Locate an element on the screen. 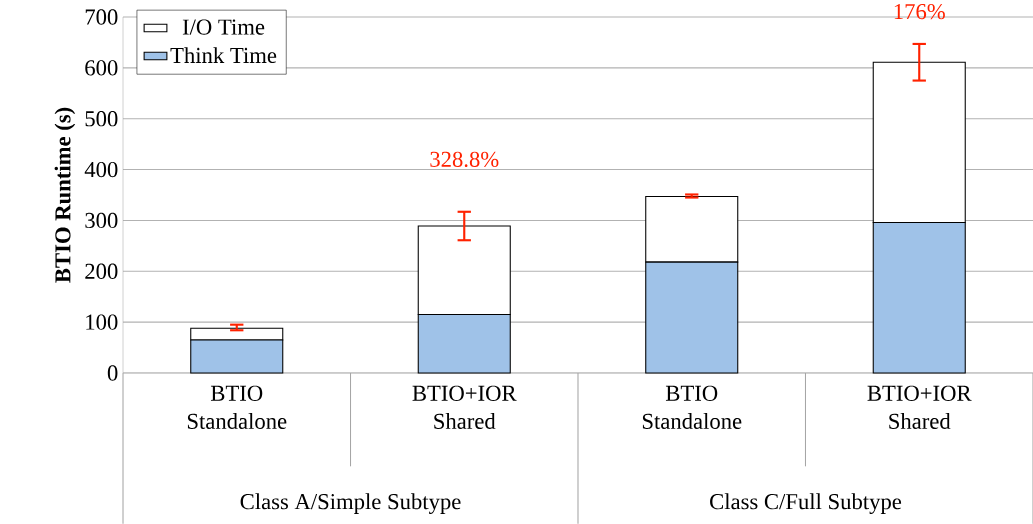  y-tick-label: 200 is located at coordinates (101, 271).